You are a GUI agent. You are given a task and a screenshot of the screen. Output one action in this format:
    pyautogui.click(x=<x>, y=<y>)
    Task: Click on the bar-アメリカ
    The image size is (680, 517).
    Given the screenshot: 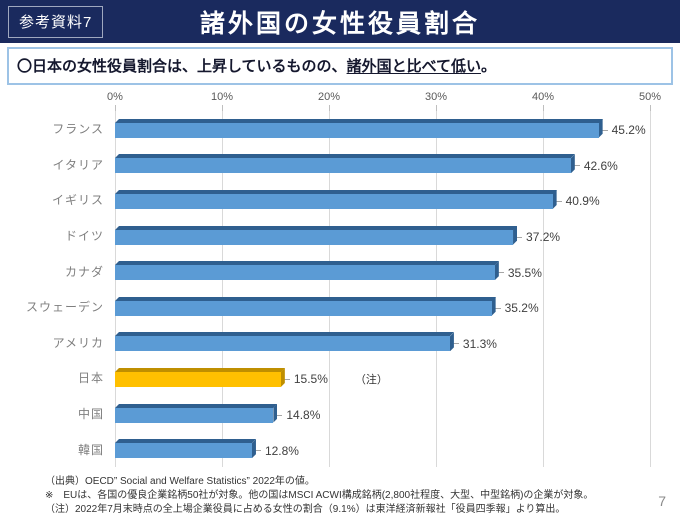 What is the action you would take?
    pyautogui.click(x=282, y=344)
    